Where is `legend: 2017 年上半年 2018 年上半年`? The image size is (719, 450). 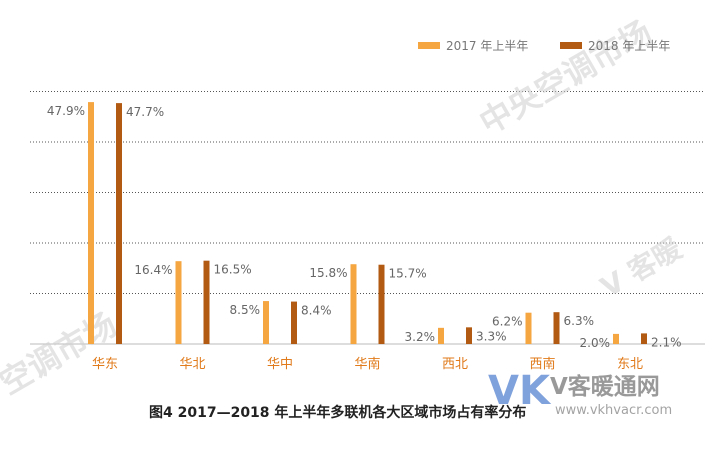
legend: 2017 年上半年 2018 年上半年 is located at coordinates (544, 46).